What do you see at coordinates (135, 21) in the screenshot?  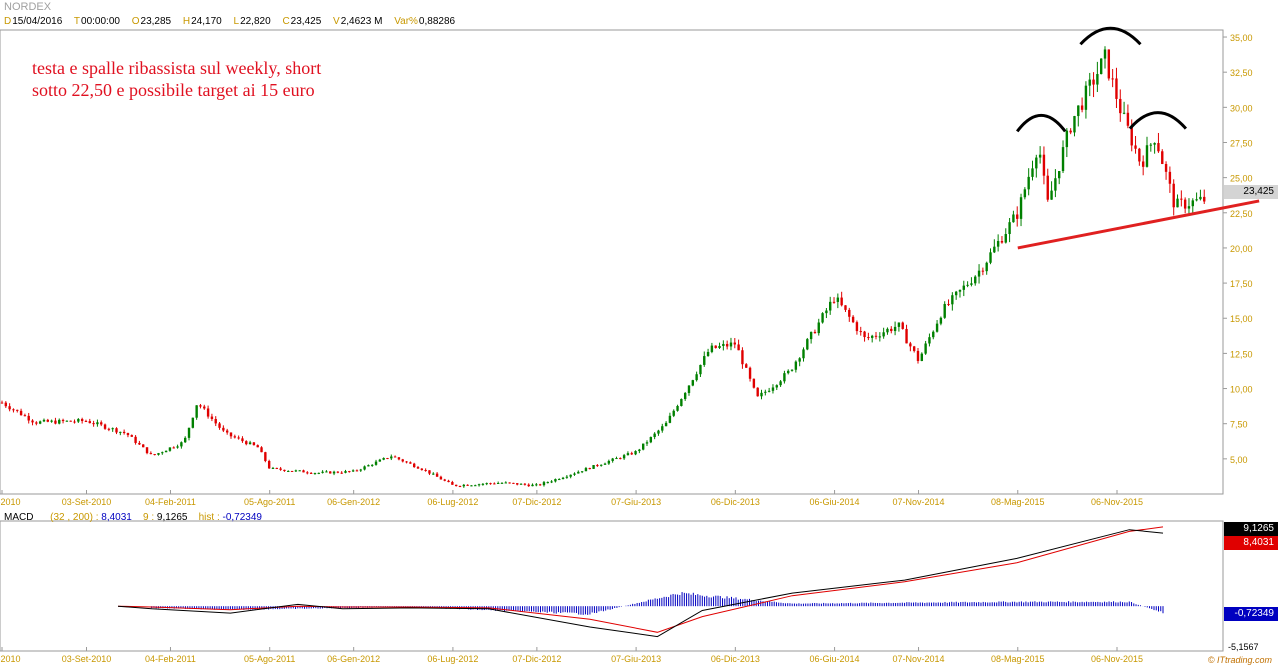 I see `ohlc-key: O` at bounding box center [135, 21].